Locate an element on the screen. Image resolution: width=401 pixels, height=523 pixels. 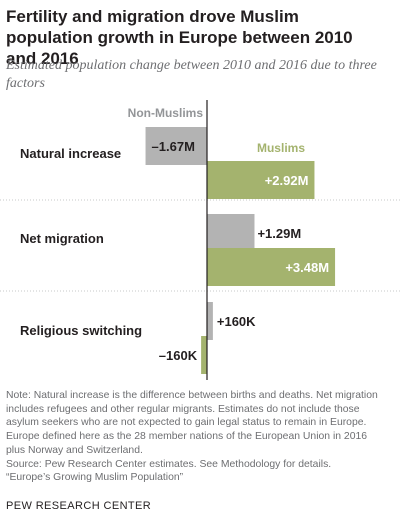
data-label: +2.92M is located at coordinates (287, 180).